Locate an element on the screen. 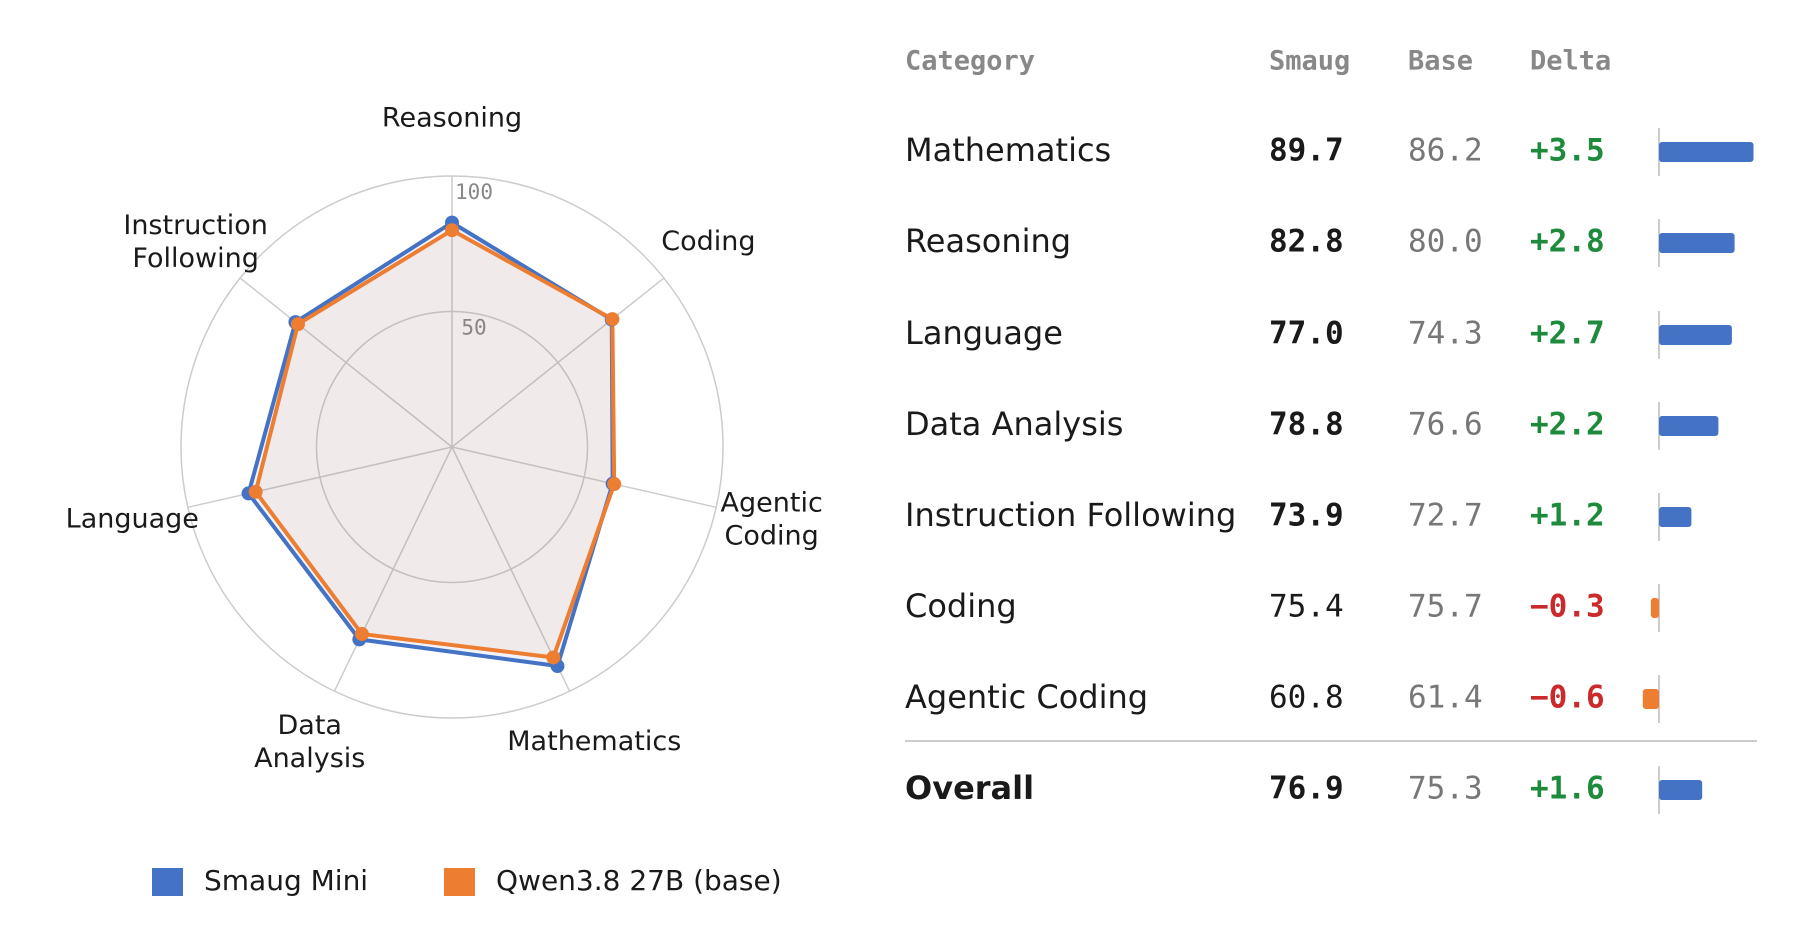 The image size is (1800, 947). delta: +1.6 is located at coordinates (1567, 789).